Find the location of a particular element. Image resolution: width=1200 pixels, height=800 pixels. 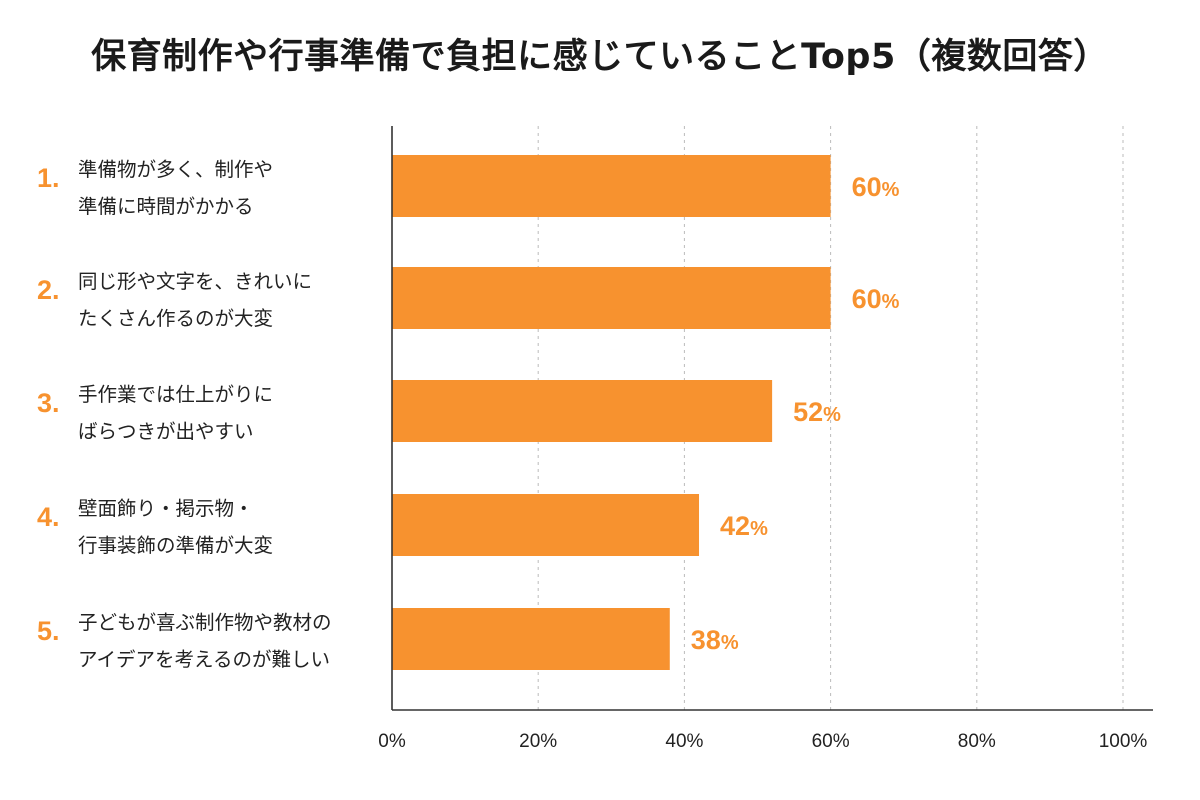

category-label: 壁面飾り・掲示物・ is located at coordinates (166, 508).